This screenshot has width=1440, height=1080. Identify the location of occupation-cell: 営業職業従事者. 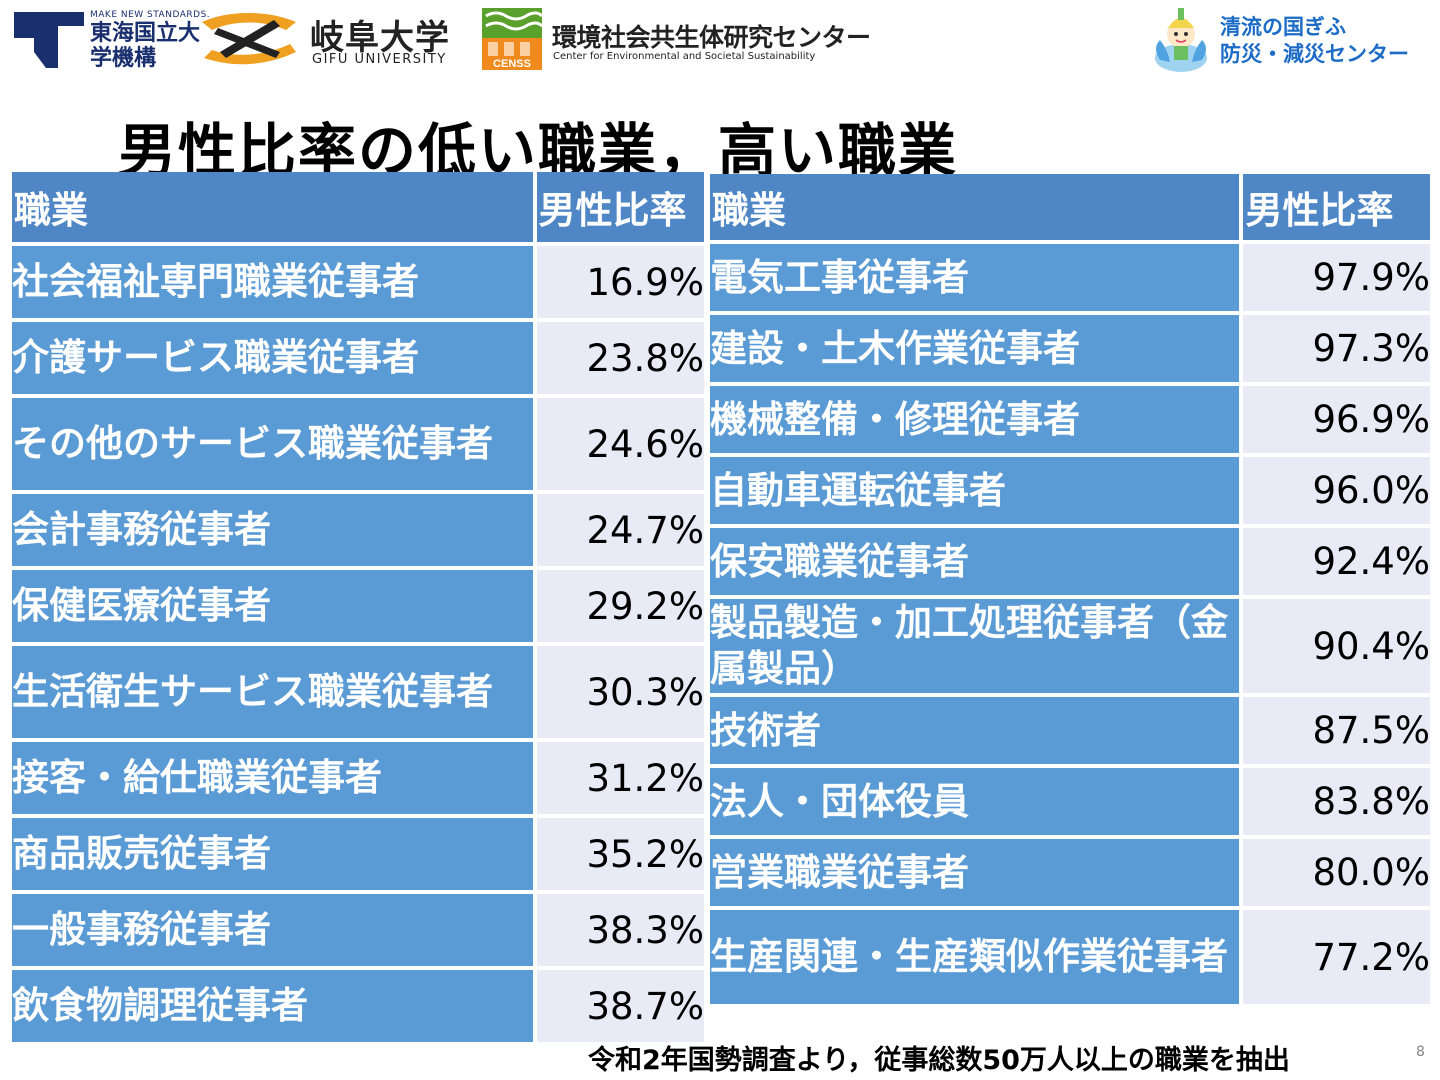
(975, 872).